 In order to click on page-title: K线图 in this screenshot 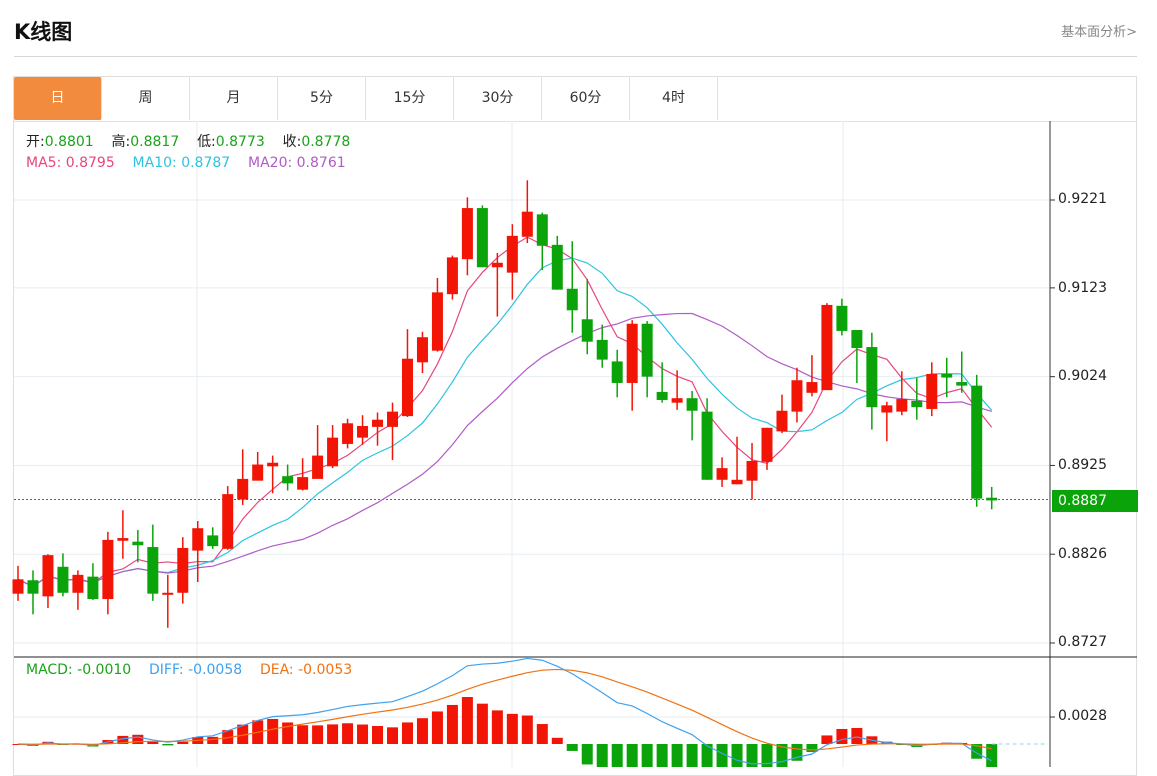, I will do `click(43, 32)`.